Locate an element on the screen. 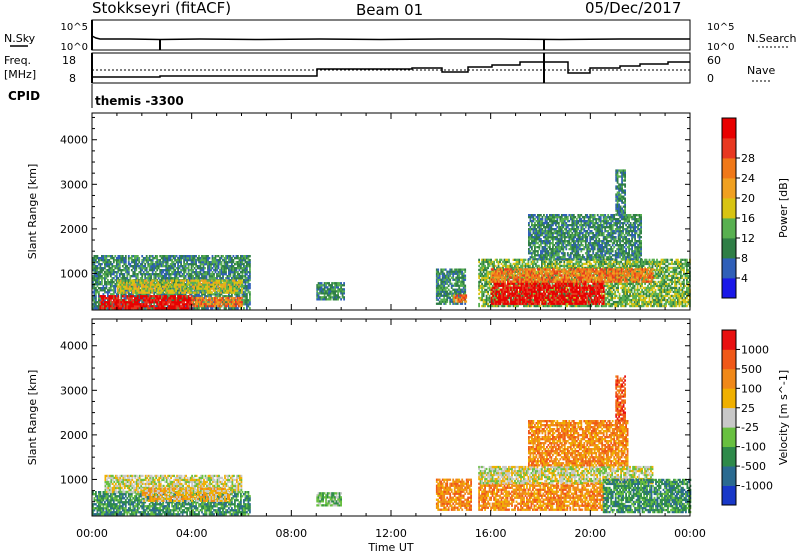 This screenshot has width=800, height=554. echo-region is located at coordinates (217, 302).